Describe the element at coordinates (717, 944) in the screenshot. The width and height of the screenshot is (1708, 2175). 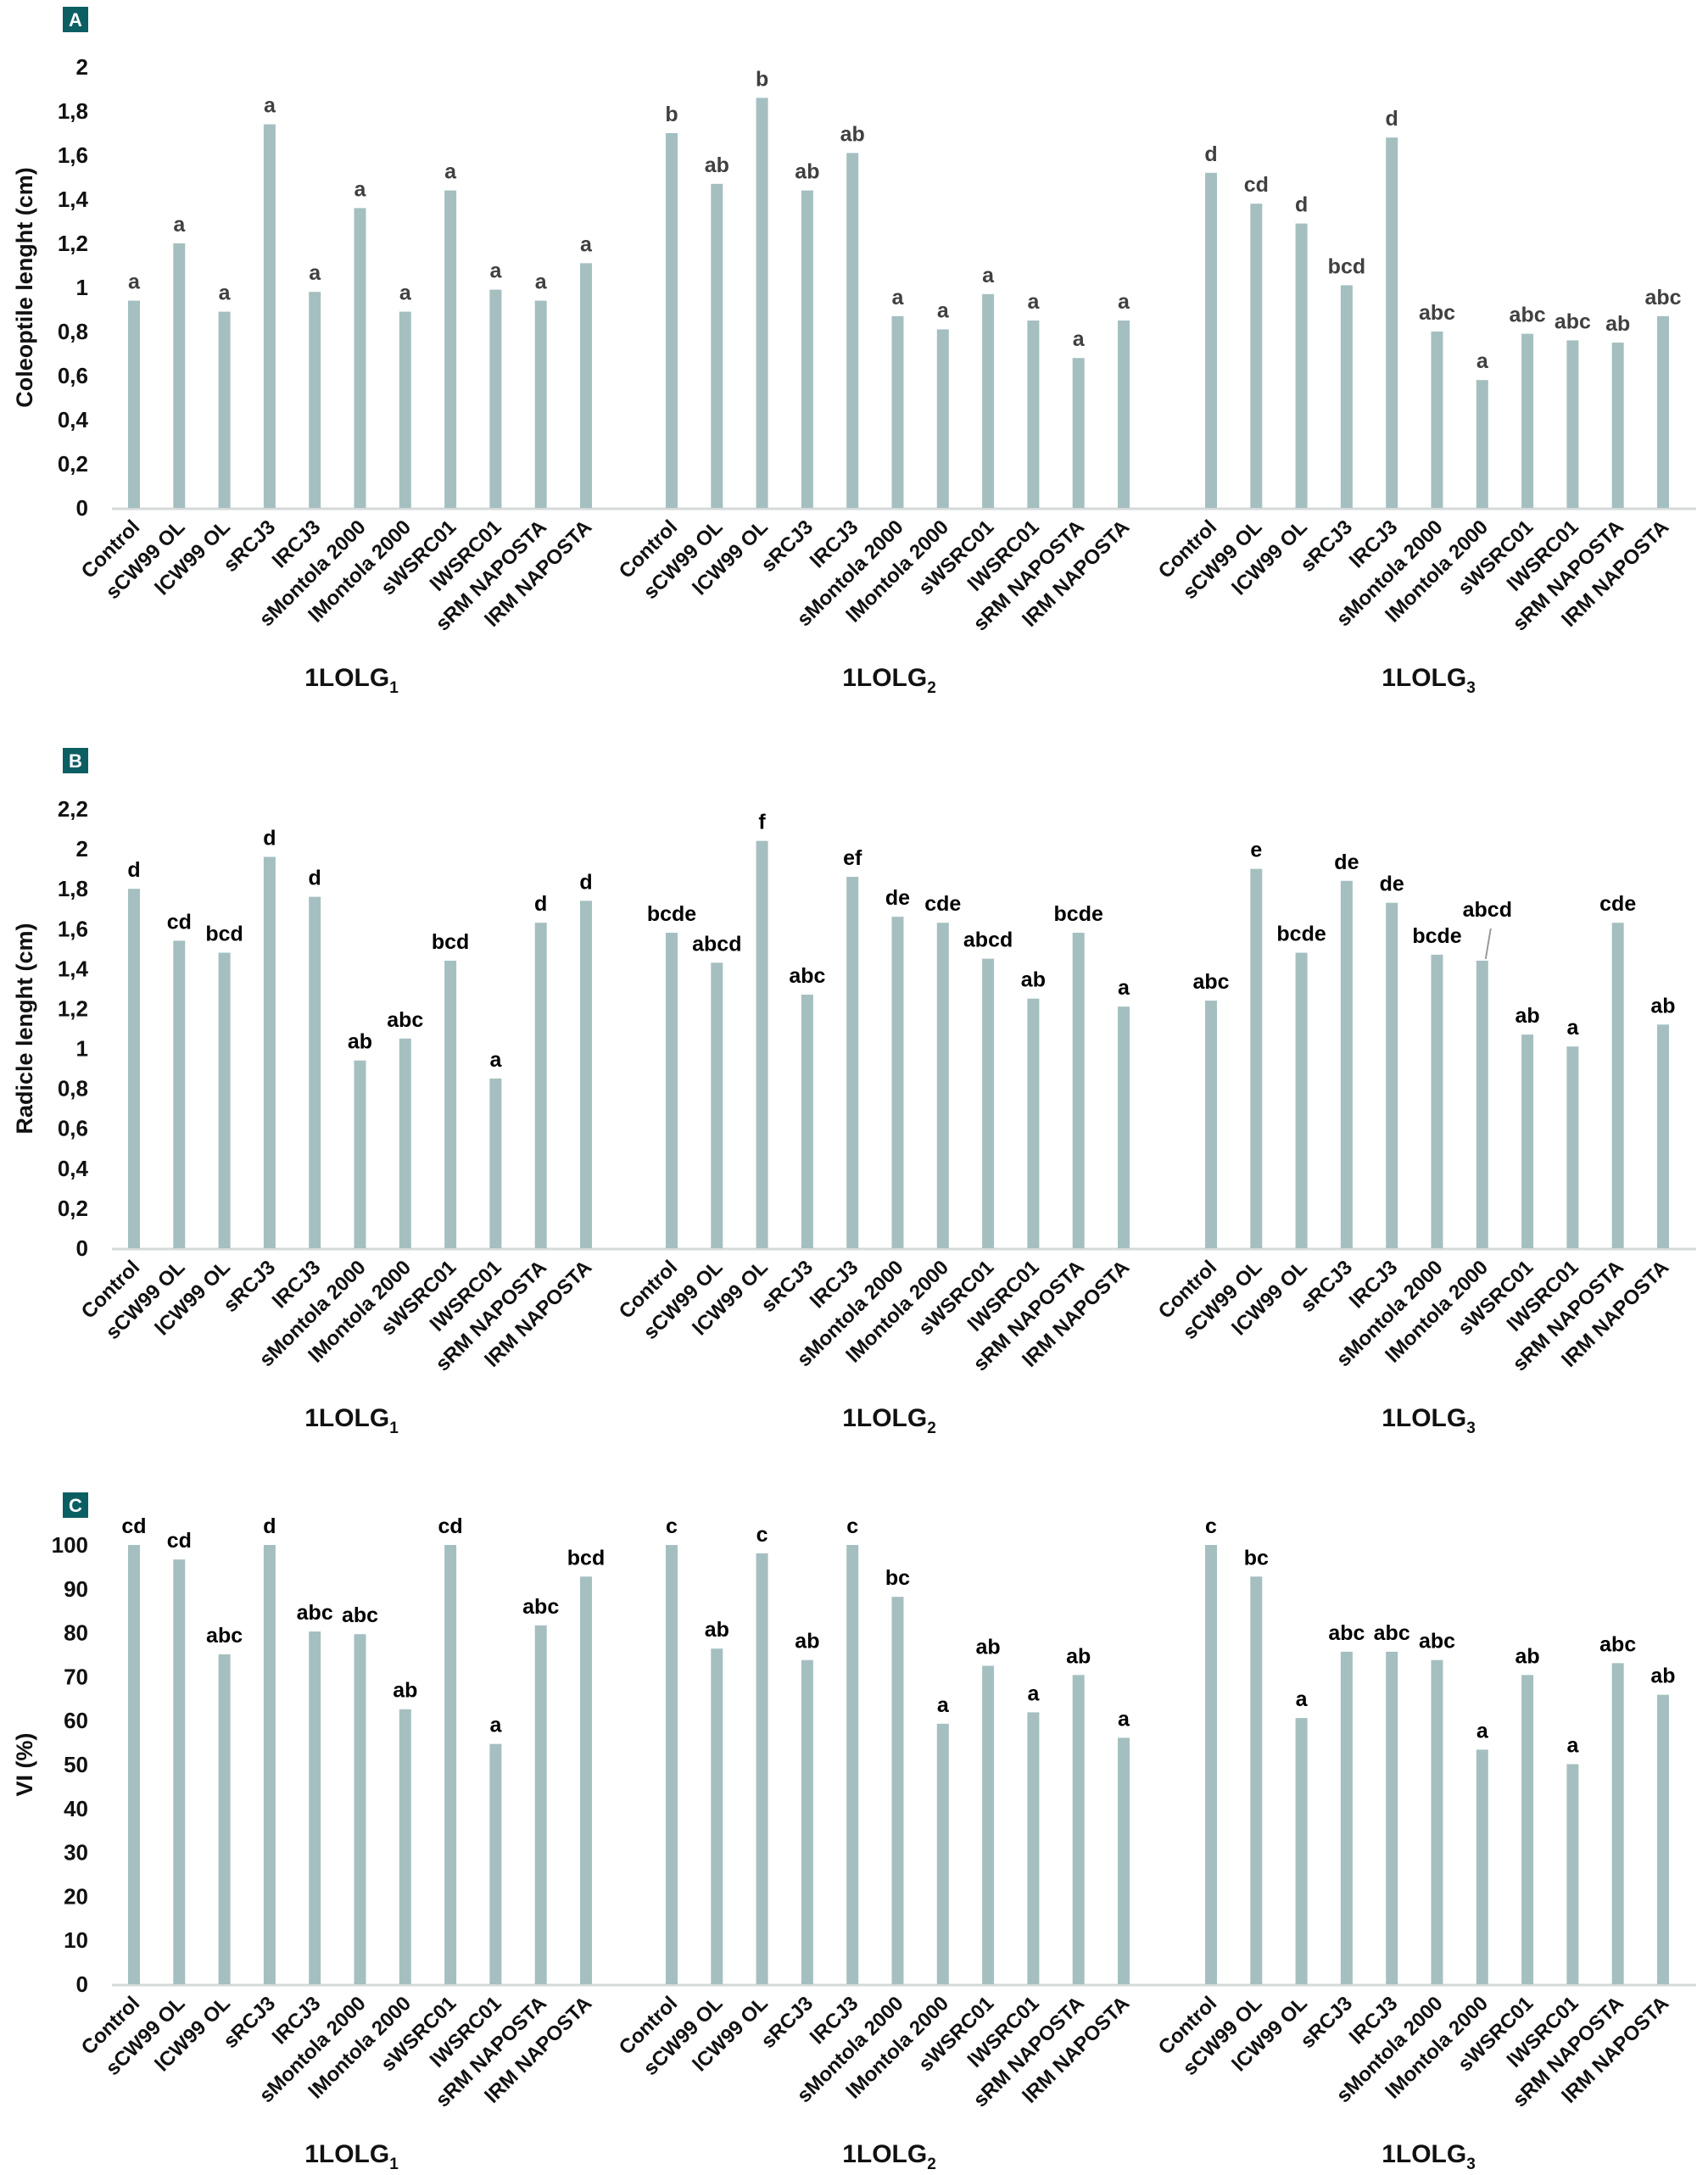
I see `significance-letter: abcd` at that location.